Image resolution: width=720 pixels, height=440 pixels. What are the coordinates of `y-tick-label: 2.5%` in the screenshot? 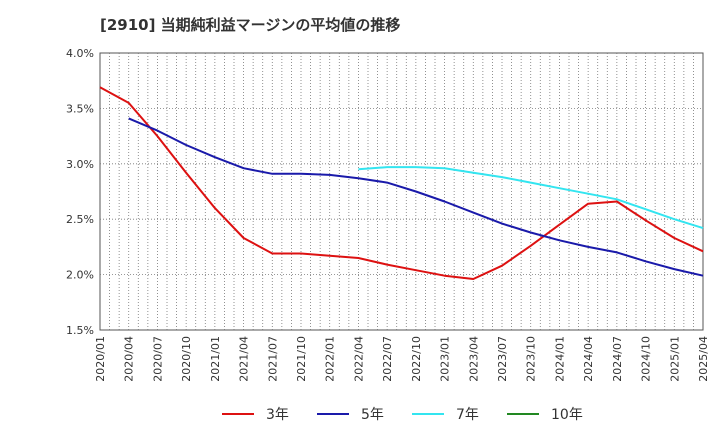 It's located at (80, 219).